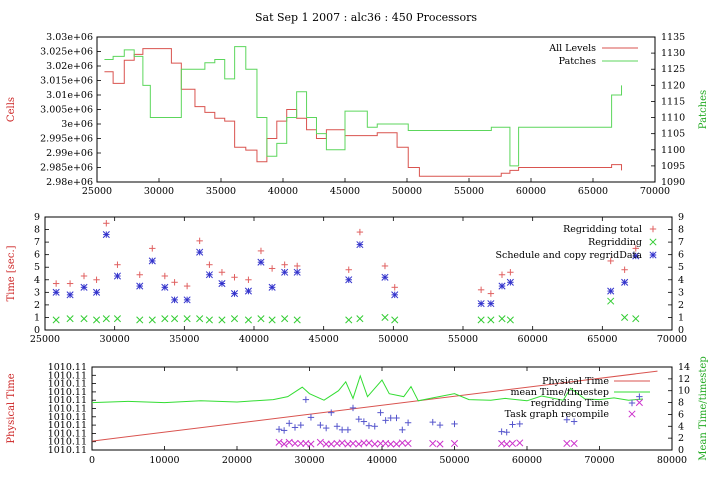 The height and width of the screenshot is (504, 720). I want to click on x-tick-label: 65000, so click(602, 339).